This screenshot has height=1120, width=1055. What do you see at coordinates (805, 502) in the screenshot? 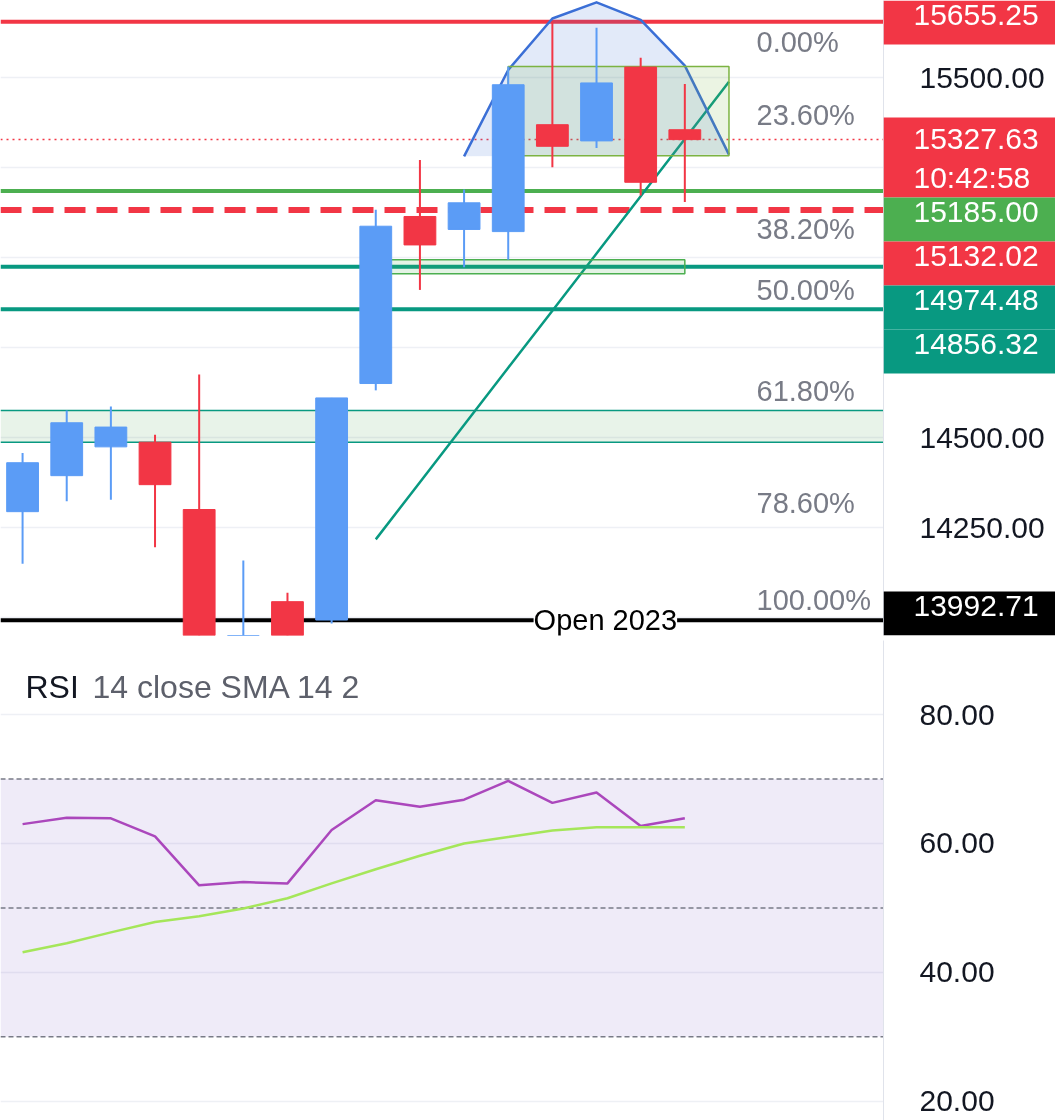
I see `annotation: 78.60%` at bounding box center [805, 502].